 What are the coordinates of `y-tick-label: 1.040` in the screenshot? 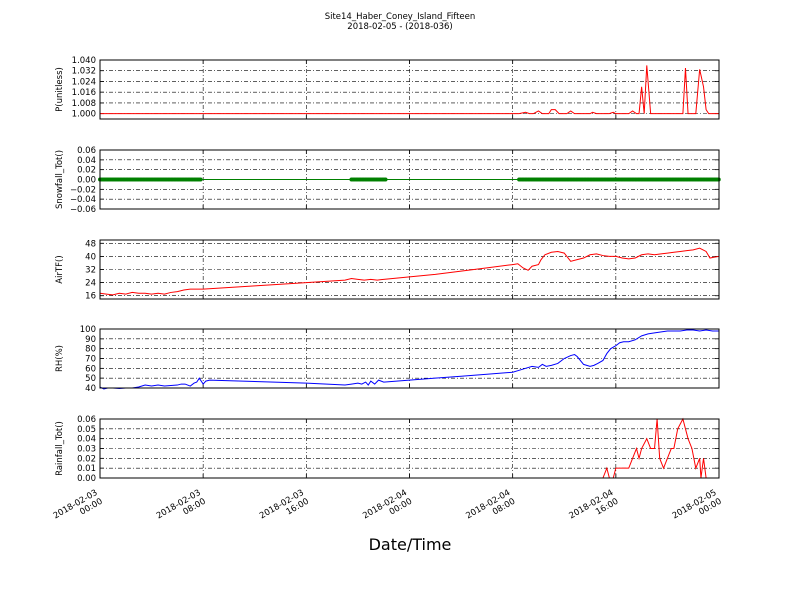 It's located at (84, 61).